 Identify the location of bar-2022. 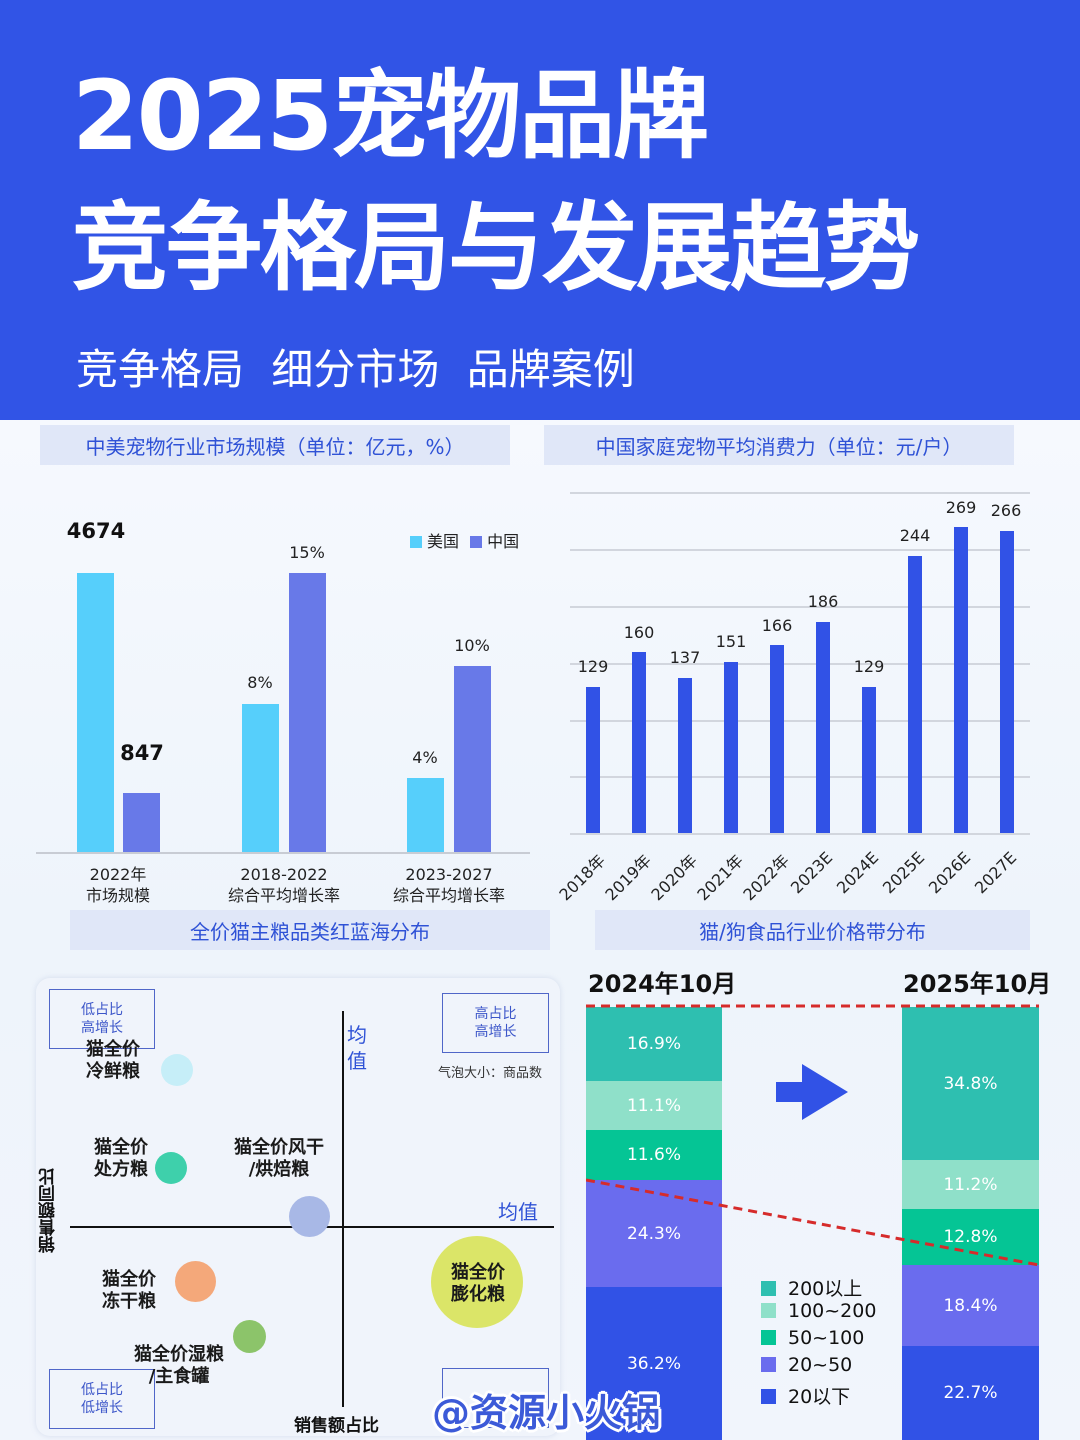
(777, 739).